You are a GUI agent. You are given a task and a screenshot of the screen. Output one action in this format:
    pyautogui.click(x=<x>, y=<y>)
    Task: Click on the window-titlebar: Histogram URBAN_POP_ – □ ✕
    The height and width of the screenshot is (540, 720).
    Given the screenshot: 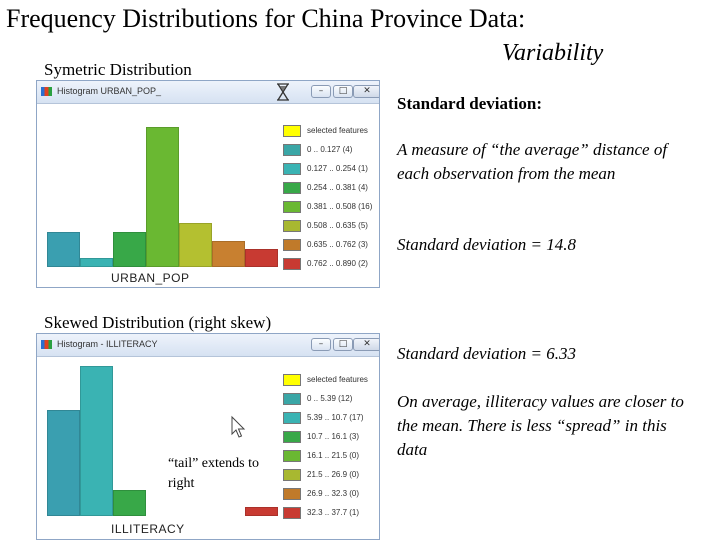 What is the action you would take?
    pyautogui.click(x=208, y=92)
    